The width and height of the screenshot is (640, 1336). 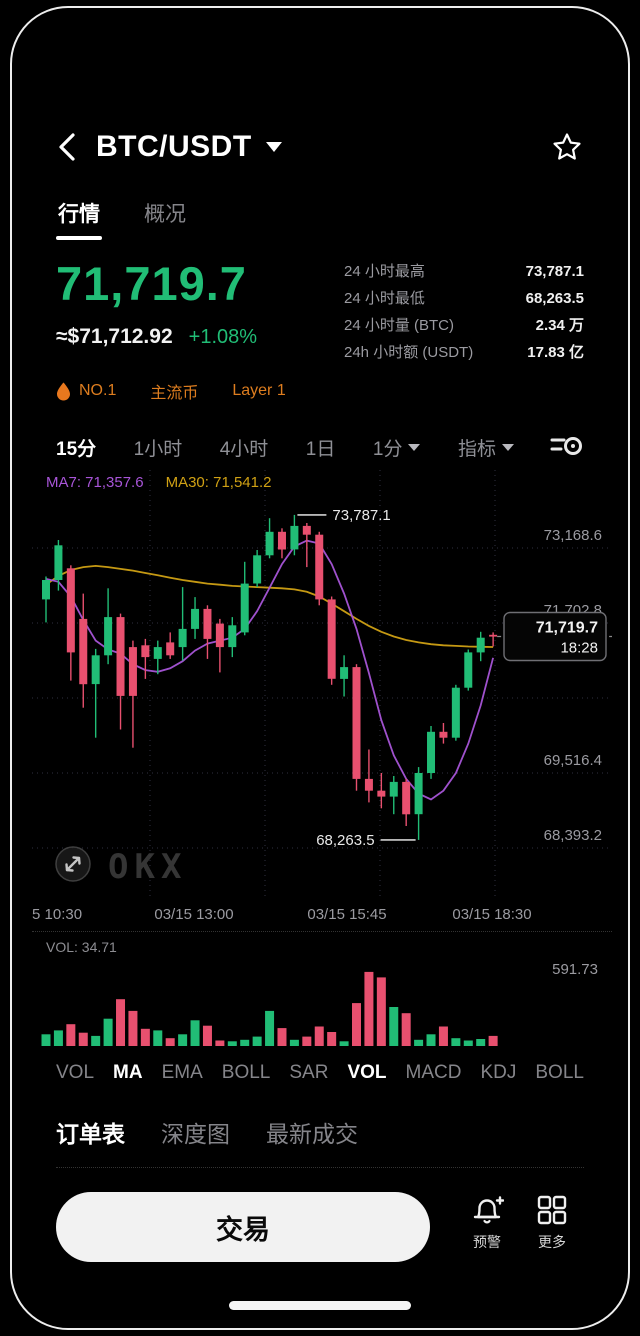 I want to click on volume-svg: VOL: 34.71 591.73, so click(x=319, y=992).